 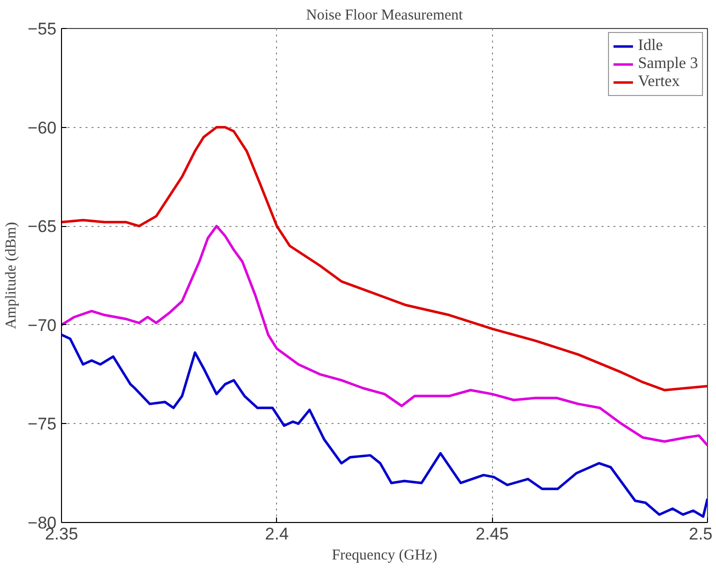 What do you see at coordinates (668, 64) in the screenshot?
I see `legend-label: Sample 3` at bounding box center [668, 64].